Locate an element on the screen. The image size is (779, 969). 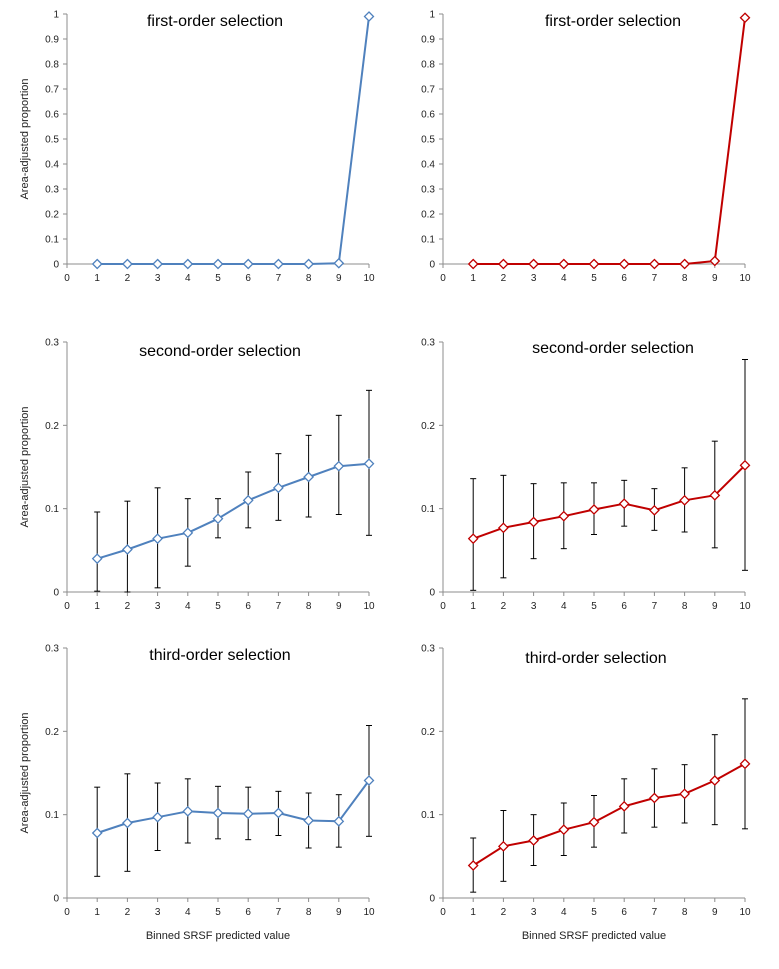
y-tick-label: 1 is located at coordinates (56, 15).